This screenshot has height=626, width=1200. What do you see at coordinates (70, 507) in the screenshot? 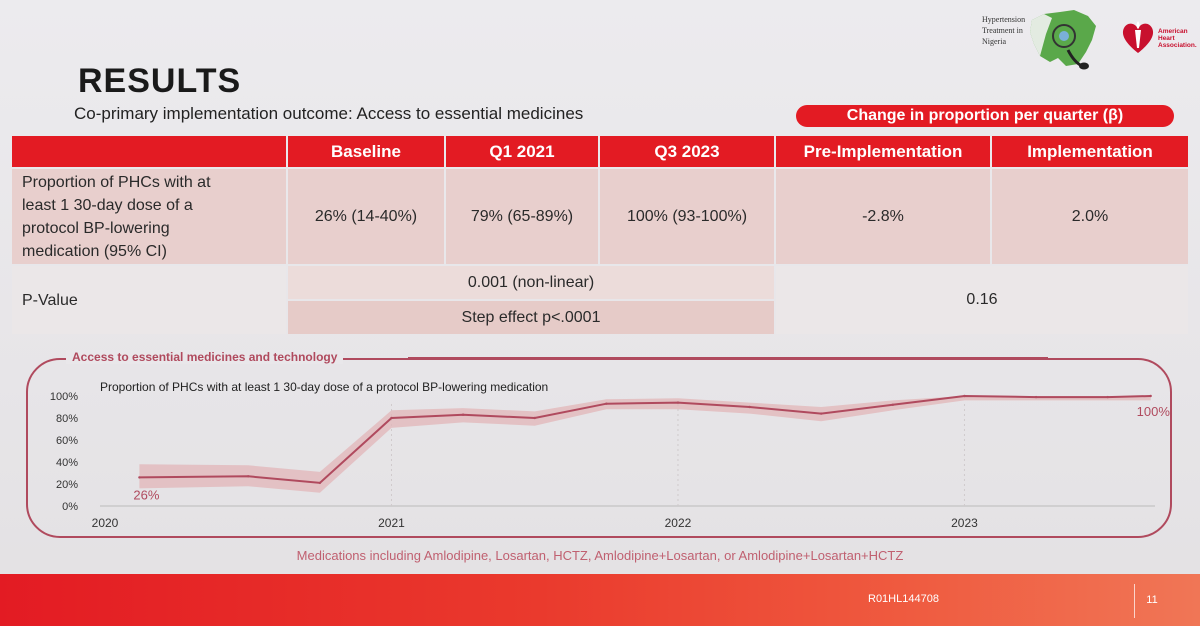
I see `y-tick-label: 0%` at bounding box center [70, 507].